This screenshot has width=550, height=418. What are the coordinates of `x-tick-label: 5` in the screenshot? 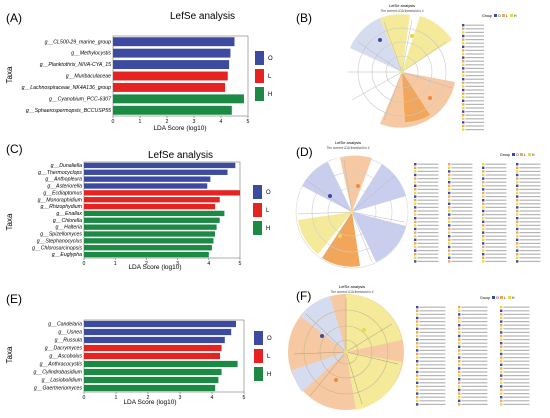 It's located at (240, 264).